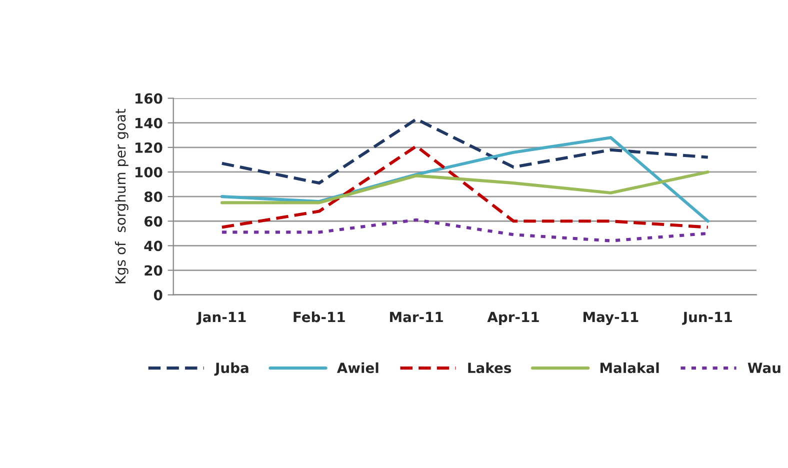 The image size is (788, 468). Describe the element at coordinates (764, 368) in the screenshot. I see `legend-label: Wau` at that location.